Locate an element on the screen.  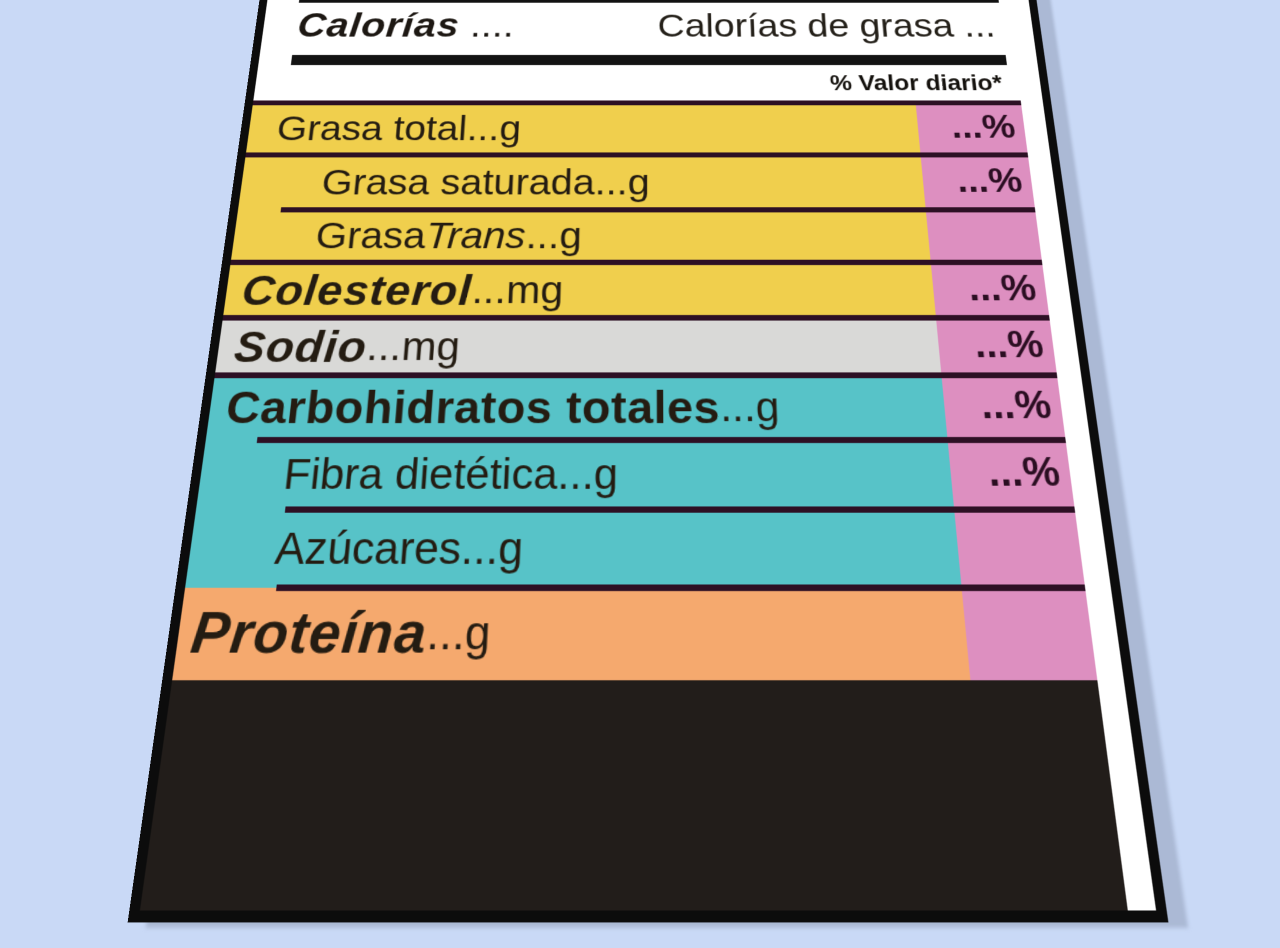
row-colesterol: Colesterol ...mg...% is located at coordinates (636, 289).